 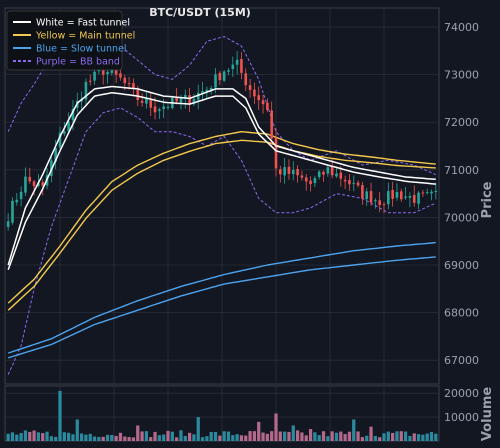 I want to click on price-tick-label: 74000, so click(x=461, y=27).